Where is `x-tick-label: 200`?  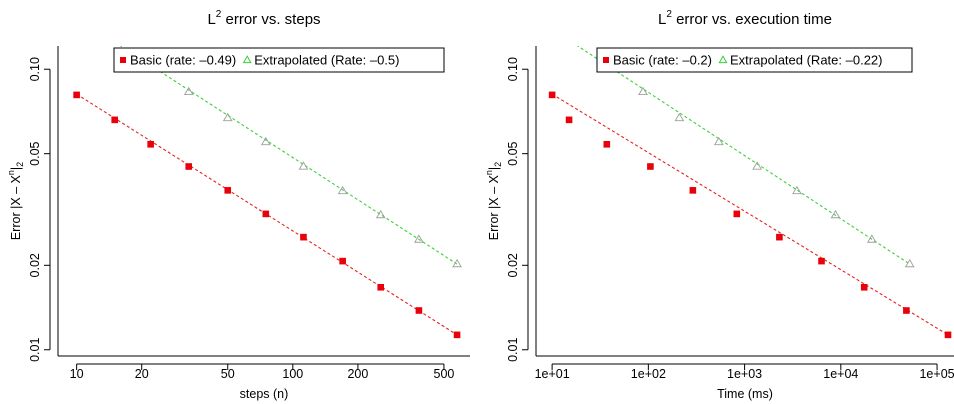
x-tick-label: 200 is located at coordinates (357, 374).